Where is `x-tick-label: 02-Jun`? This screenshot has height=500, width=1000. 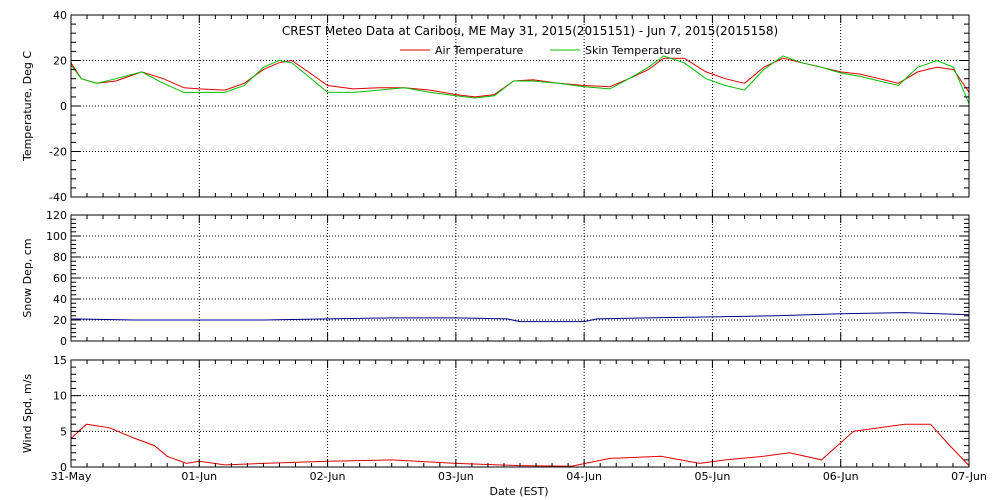 x-tick-label: 02-Jun is located at coordinates (328, 476).